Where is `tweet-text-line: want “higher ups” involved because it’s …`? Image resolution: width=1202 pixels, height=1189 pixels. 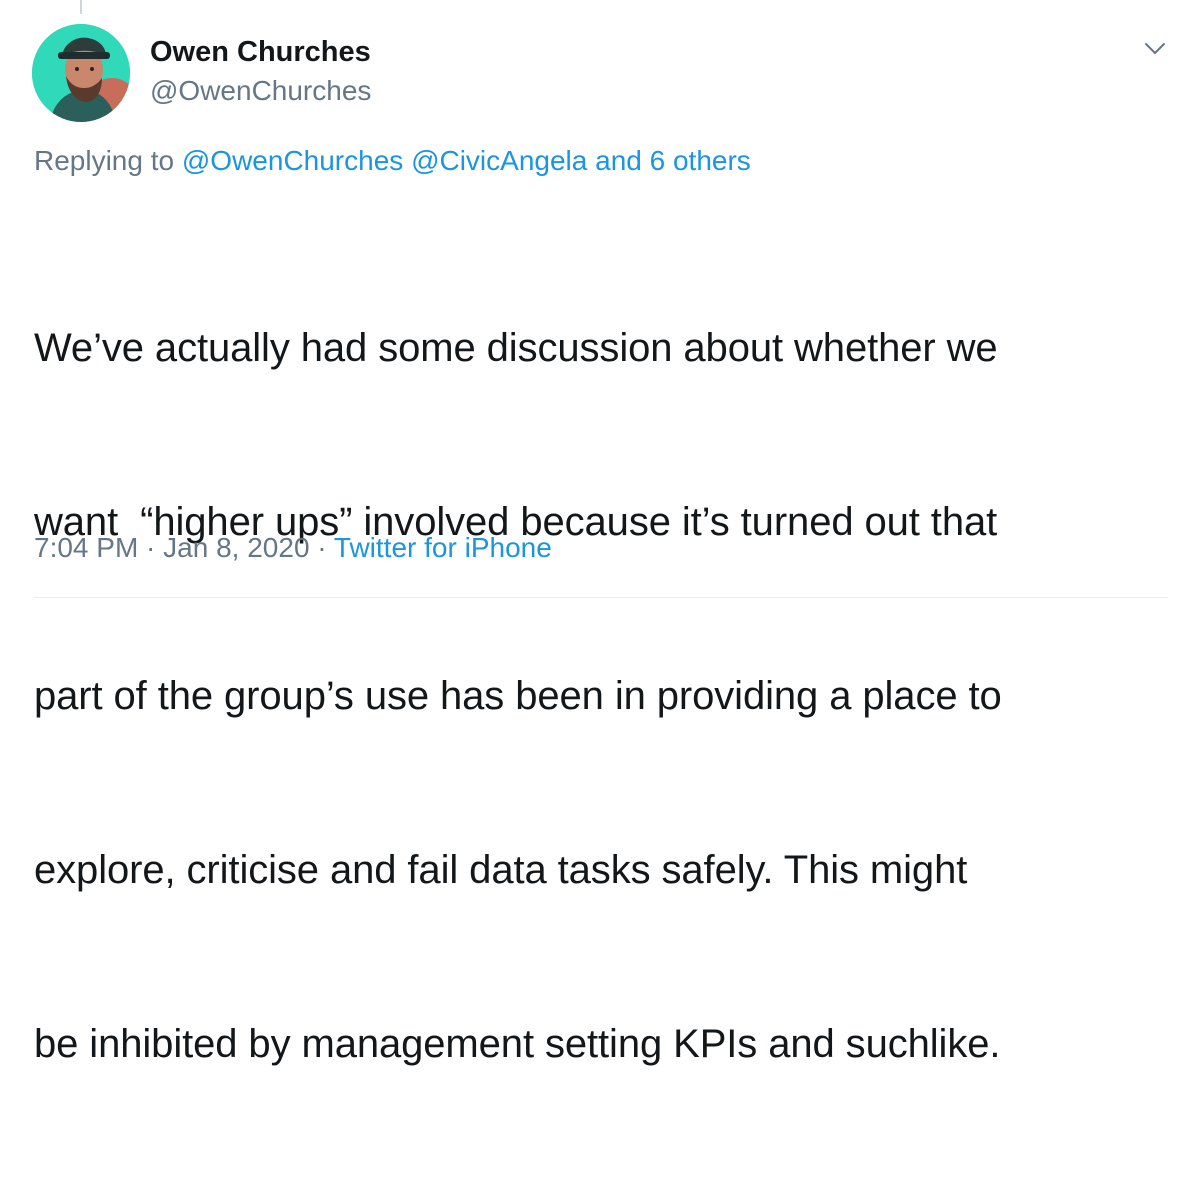 tweet-text-line: want “higher ups” involved because it’s … is located at coordinates (516, 522).